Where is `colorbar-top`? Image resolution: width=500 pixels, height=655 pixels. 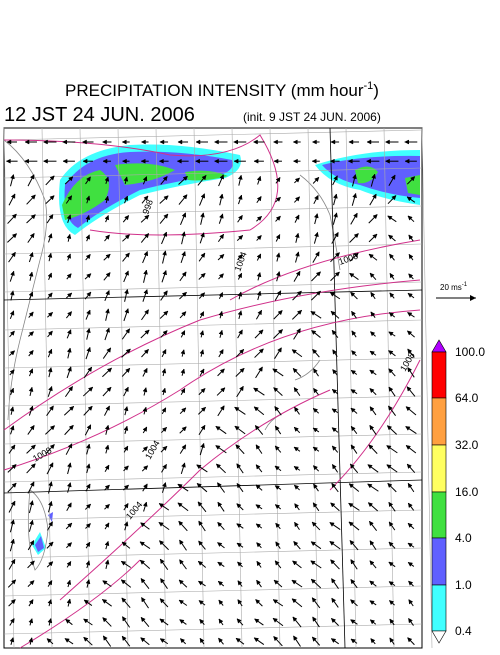
colorbar-top is located at coordinates (439, 346).